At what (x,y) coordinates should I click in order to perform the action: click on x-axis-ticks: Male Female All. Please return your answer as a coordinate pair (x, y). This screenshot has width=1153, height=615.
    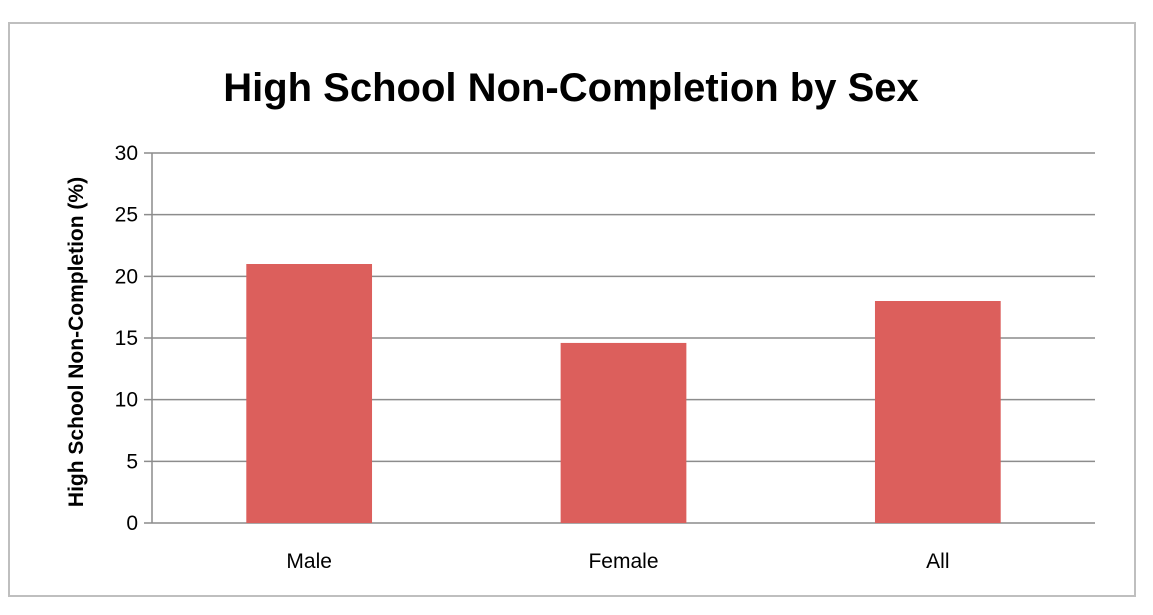
    Looking at the image, I should click on (617, 561).